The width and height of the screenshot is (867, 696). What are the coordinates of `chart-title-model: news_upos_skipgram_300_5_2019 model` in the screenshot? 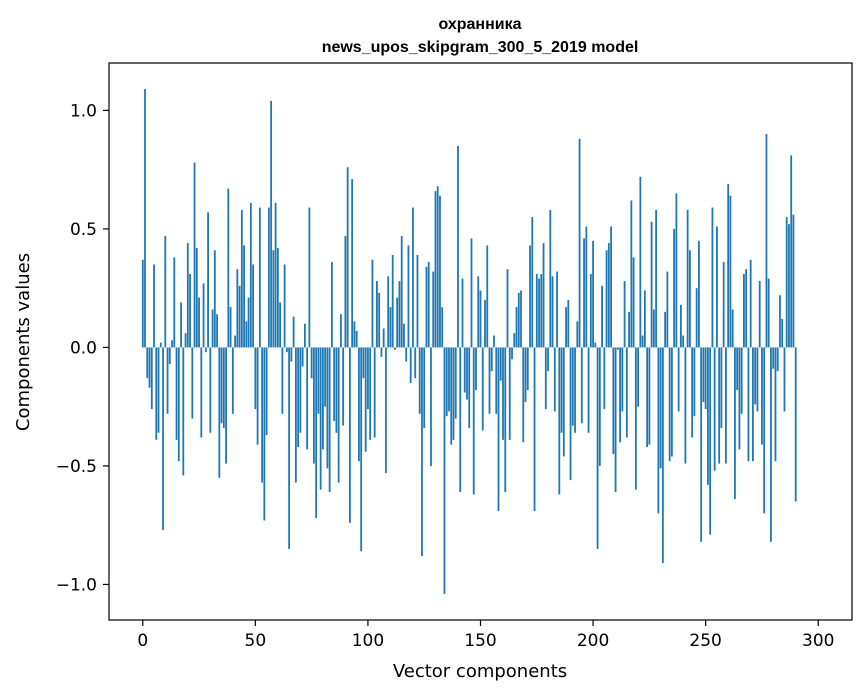 It's located at (480, 47).